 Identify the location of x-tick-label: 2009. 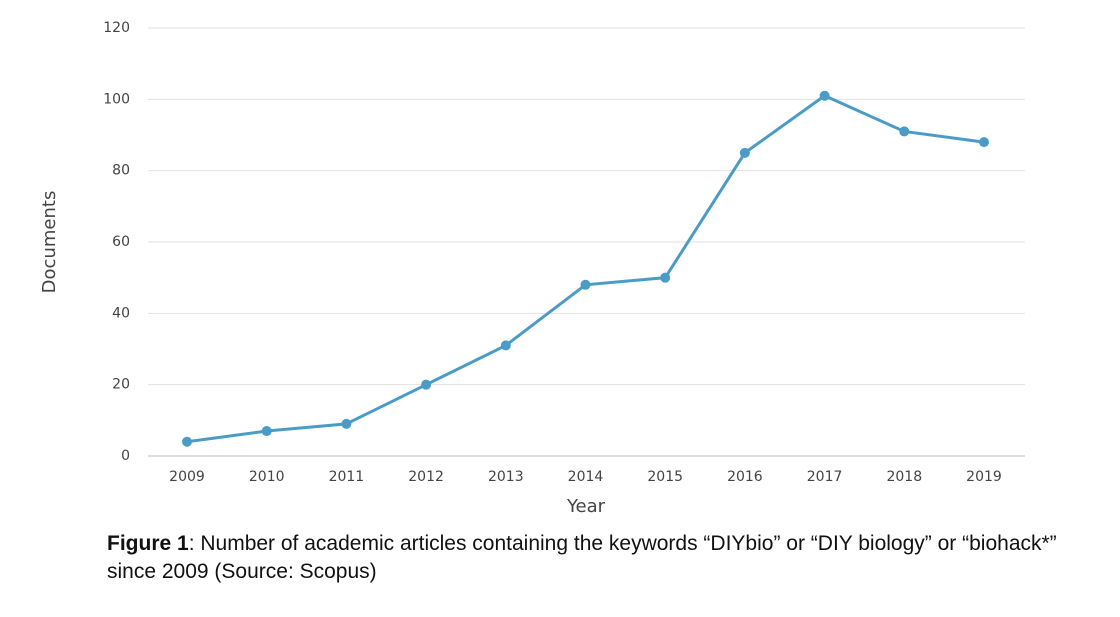
(187, 477).